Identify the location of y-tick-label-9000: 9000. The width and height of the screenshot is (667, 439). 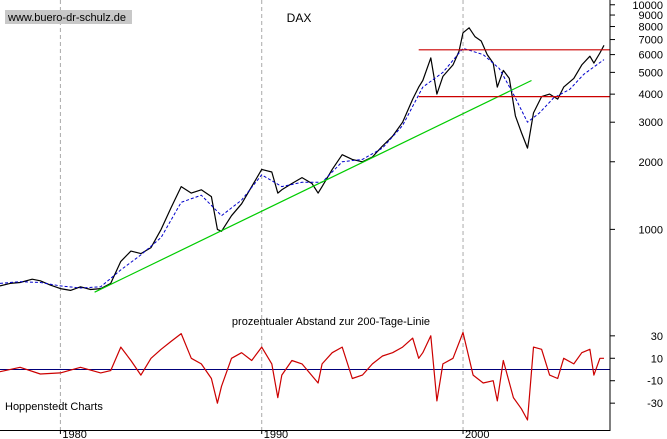
(651, 16).